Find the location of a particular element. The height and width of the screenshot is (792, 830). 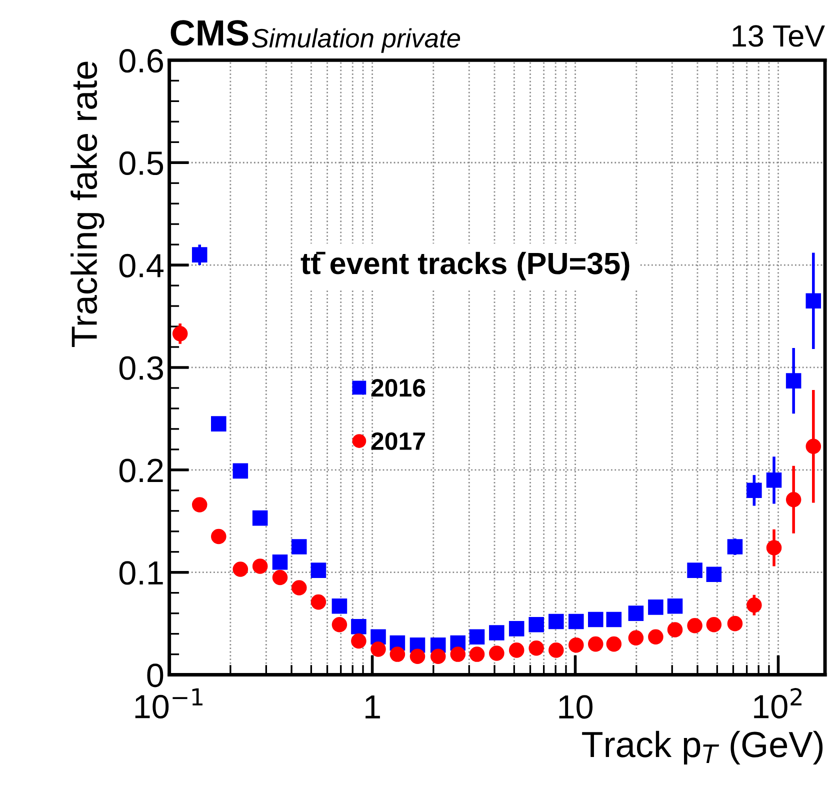

x-tick-label: 10 is located at coordinates (576, 707).